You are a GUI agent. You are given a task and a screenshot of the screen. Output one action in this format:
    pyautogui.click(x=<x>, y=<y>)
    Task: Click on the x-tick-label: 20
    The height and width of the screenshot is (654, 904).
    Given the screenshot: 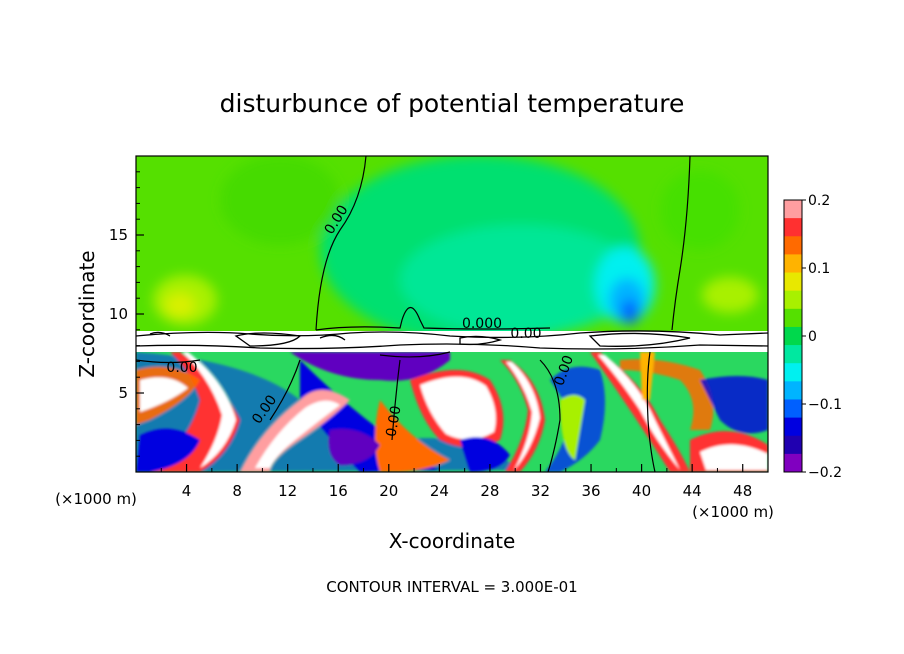 What is the action you would take?
    pyautogui.click(x=388, y=491)
    